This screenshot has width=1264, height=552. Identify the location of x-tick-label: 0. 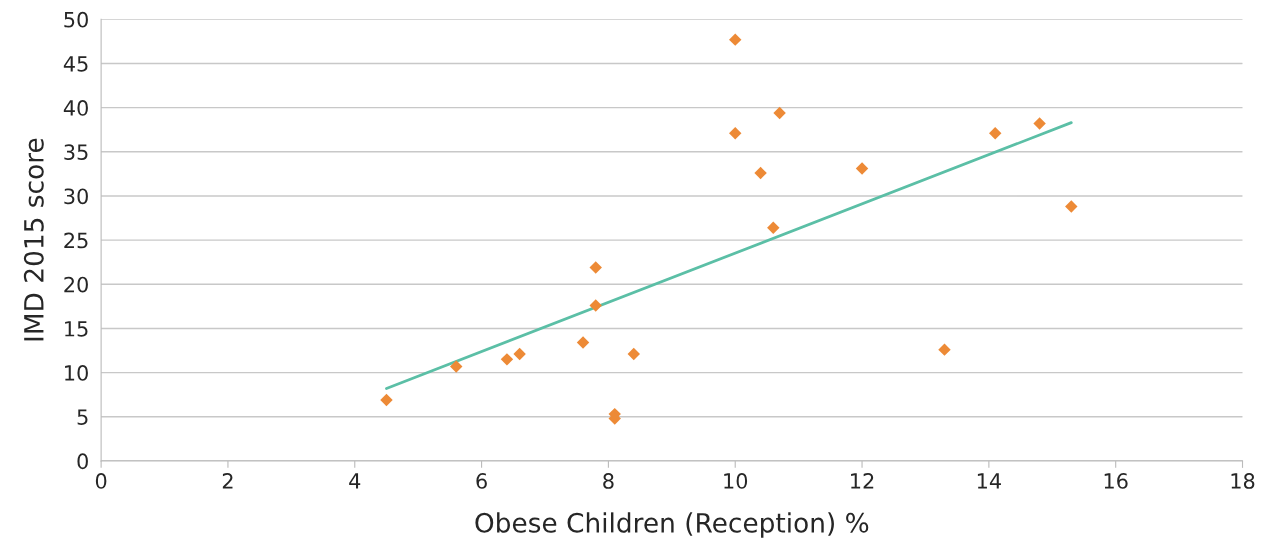
(101, 481).